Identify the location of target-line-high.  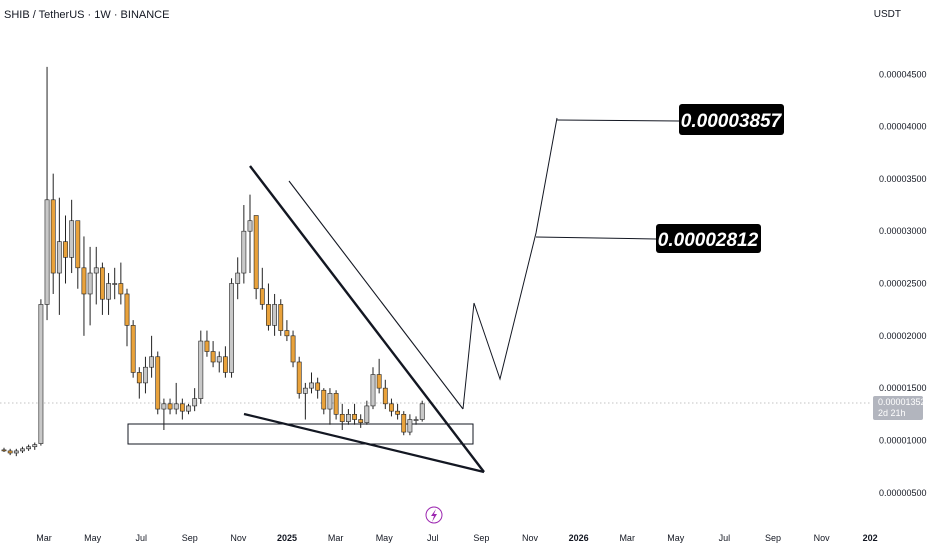
(618, 120).